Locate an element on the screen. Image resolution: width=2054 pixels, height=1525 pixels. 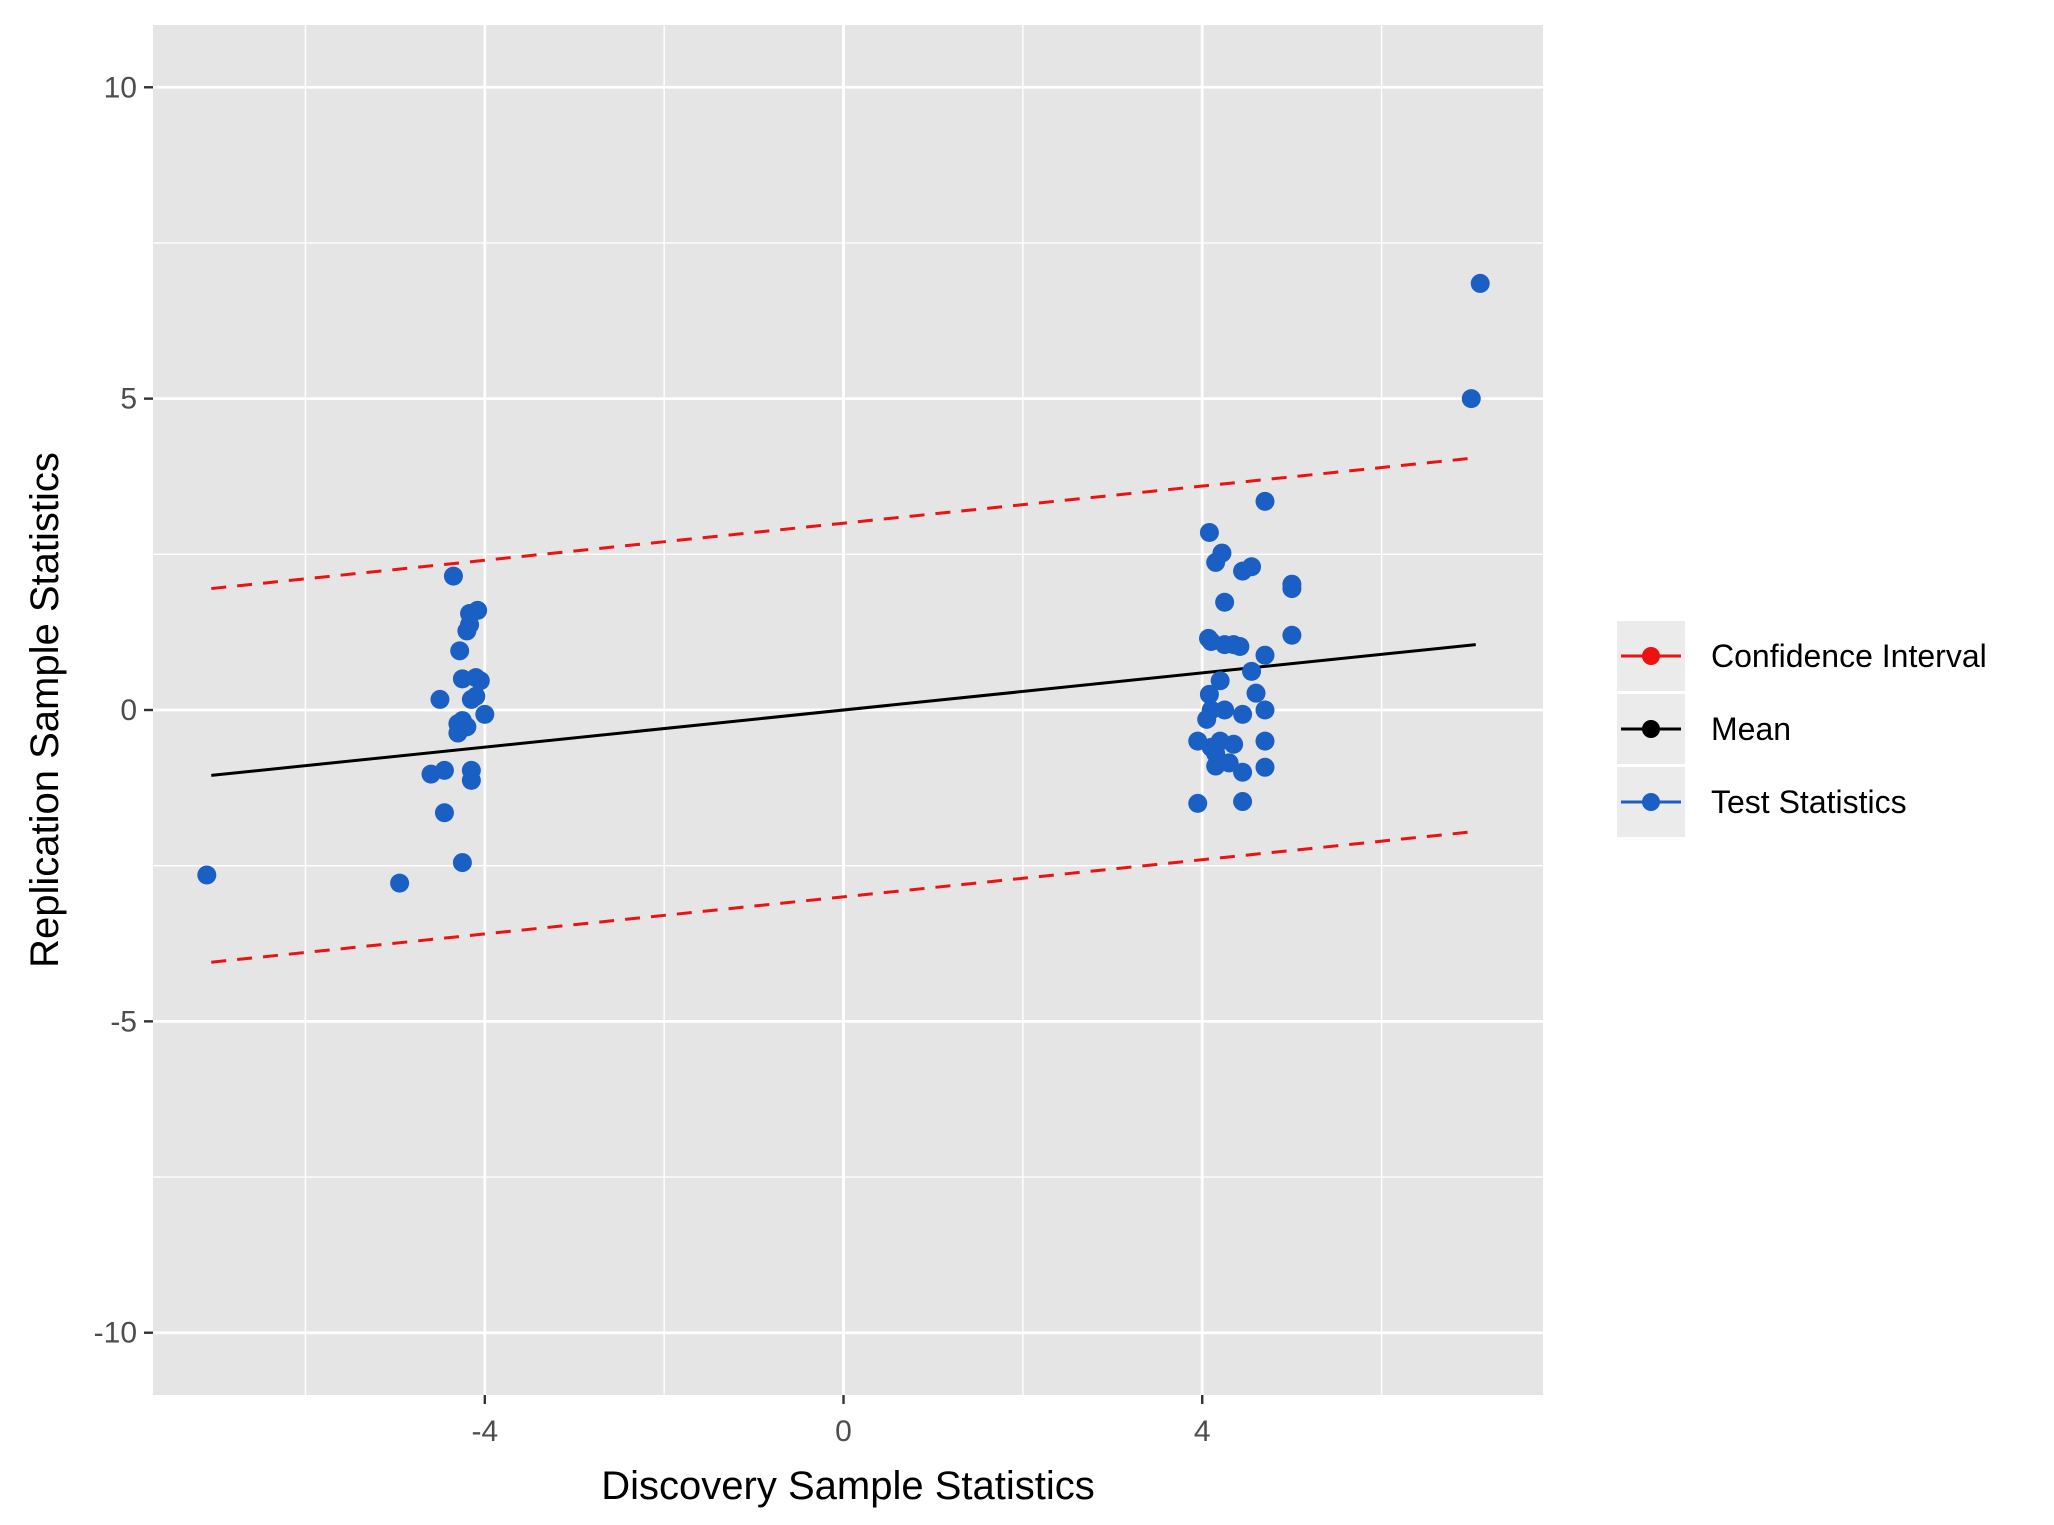
legend-label: Test Statistics is located at coordinates (1809, 802).